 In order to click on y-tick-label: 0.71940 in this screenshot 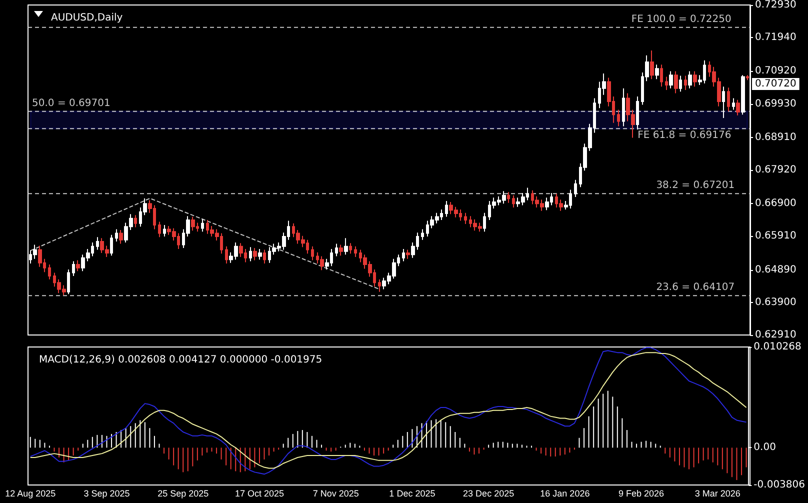, I will do `click(775, 38)`.